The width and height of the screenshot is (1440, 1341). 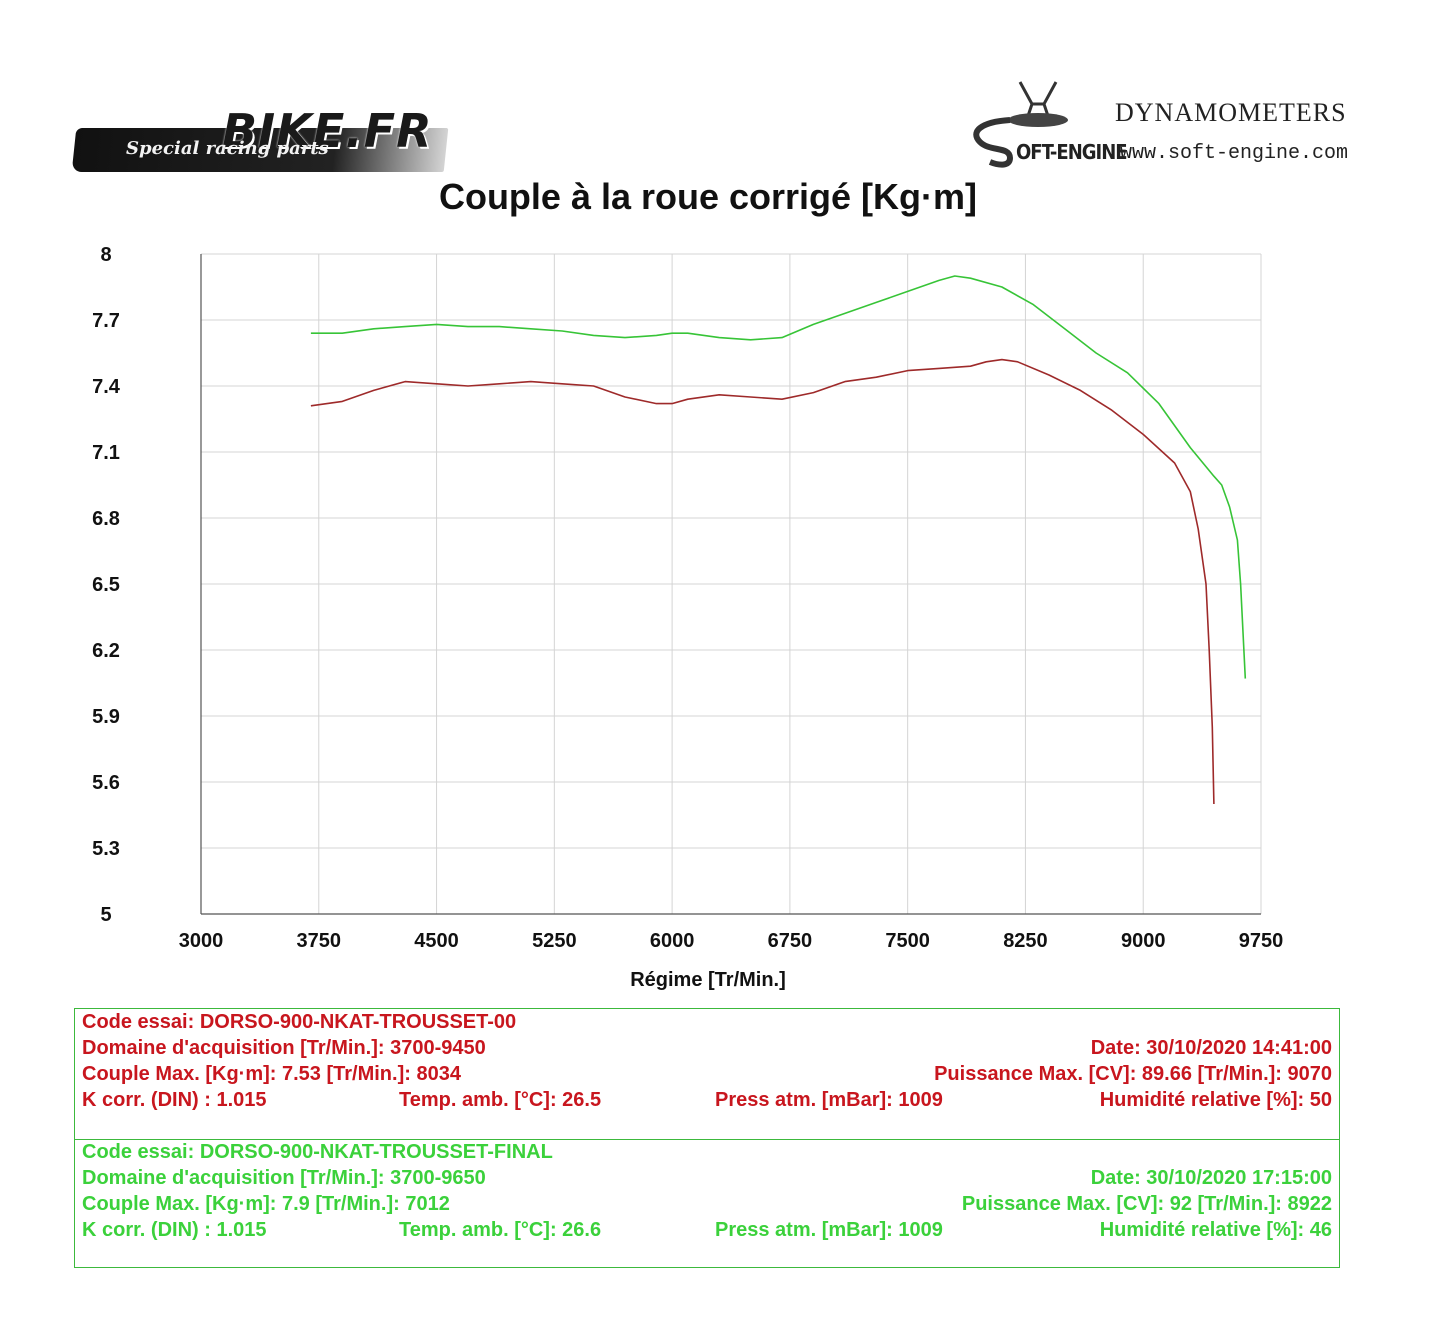 I want to click on run-puissance-max: Puissance Max. [CV]: 92 [Tr/Min.]: 8922, so click(x=1146, y=1204).